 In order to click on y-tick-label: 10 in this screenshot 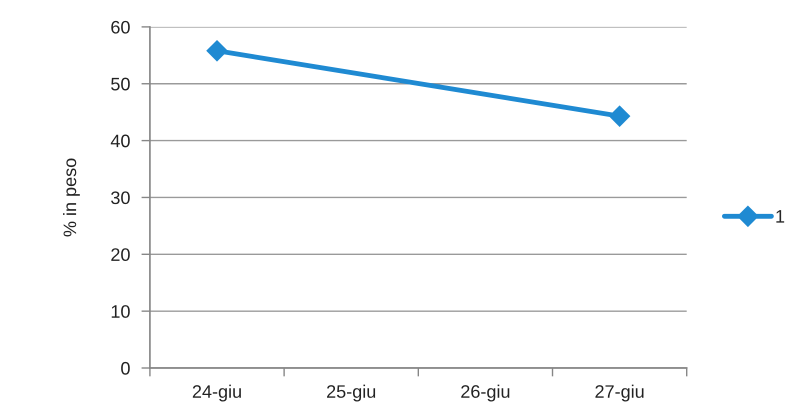, I will do `click(121, 311)`.